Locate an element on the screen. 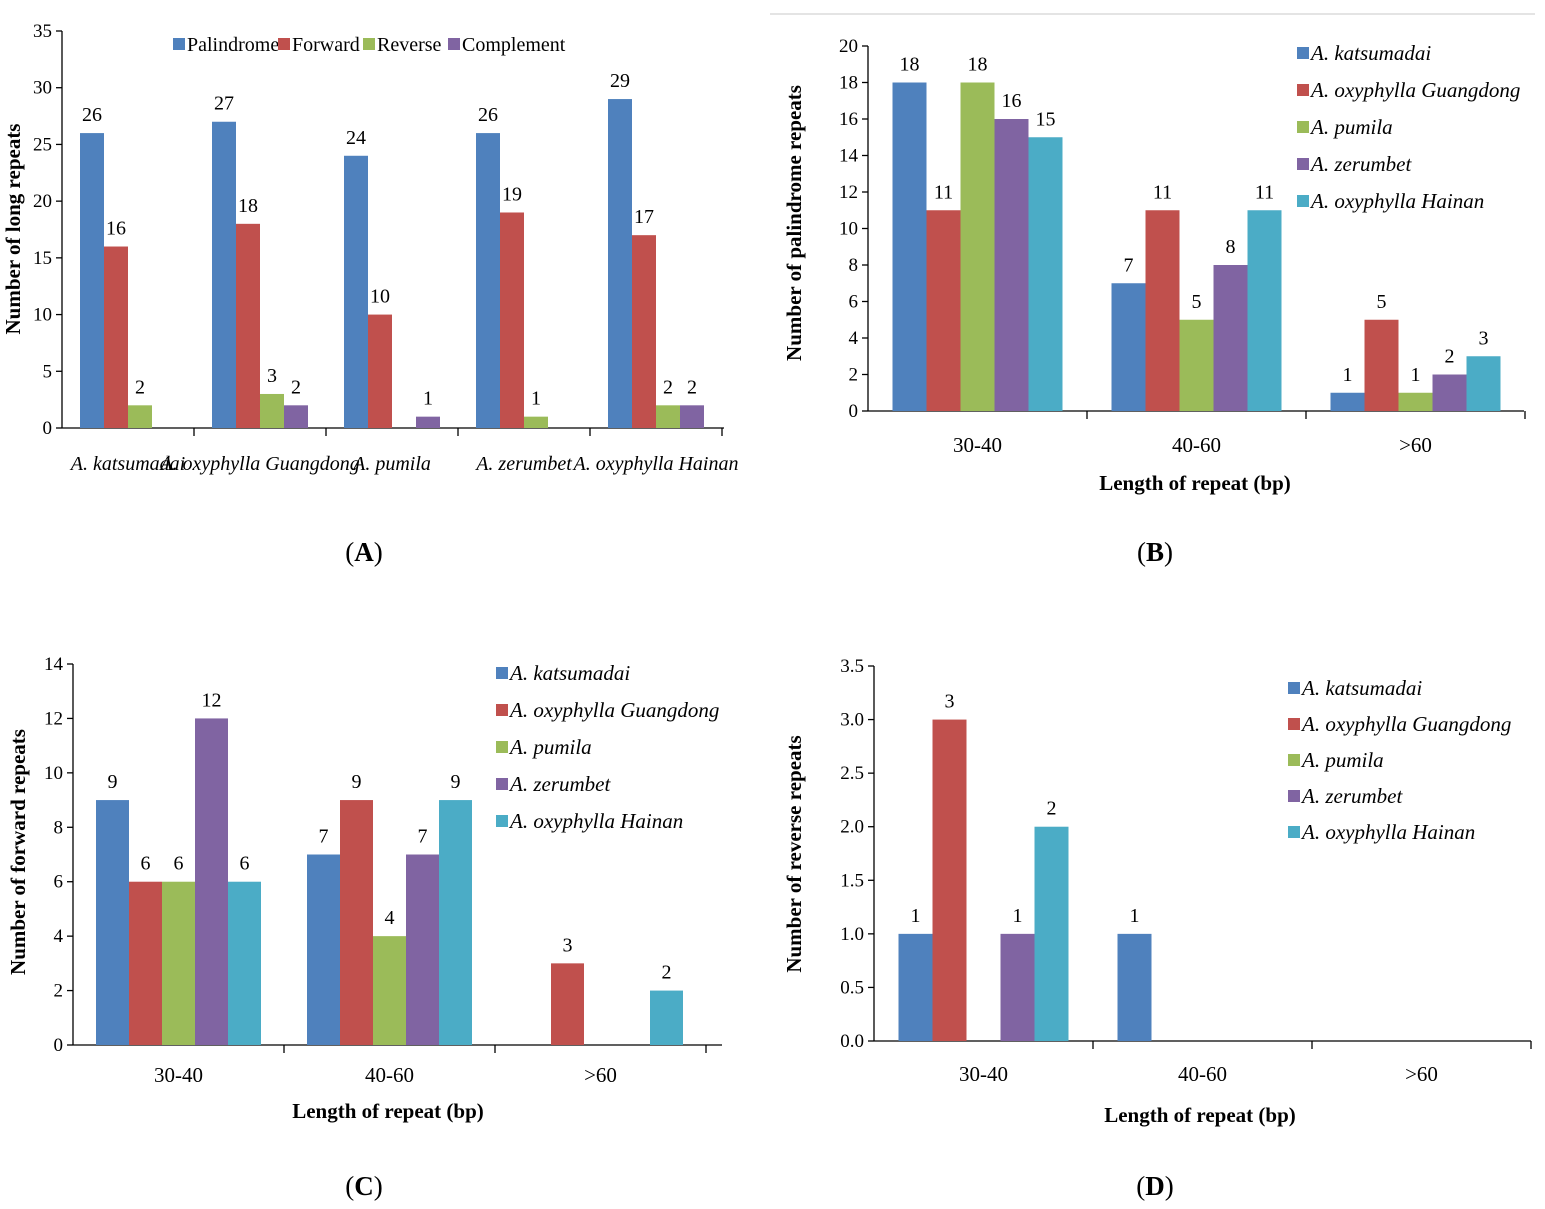  panel-a-data-label: 16 is located at coordinates (116, 229).